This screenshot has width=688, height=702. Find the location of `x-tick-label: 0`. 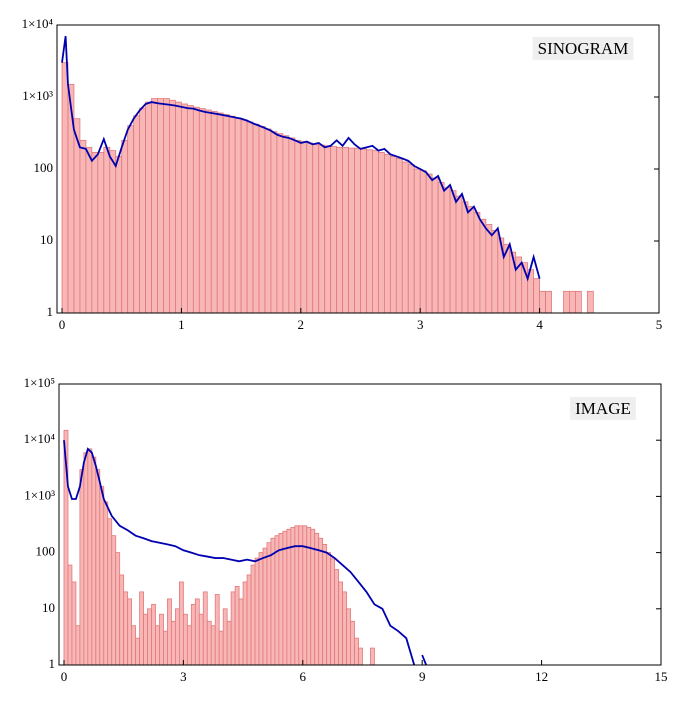

x-tick-label: 0 is located at coordinates (64, 676).